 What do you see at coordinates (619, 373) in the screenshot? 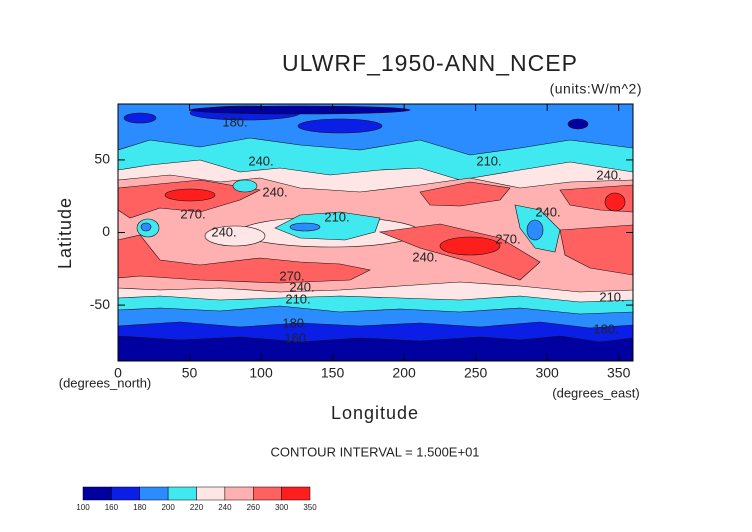
I see `x-tick-label: 350` at bounding box center [619, 373].